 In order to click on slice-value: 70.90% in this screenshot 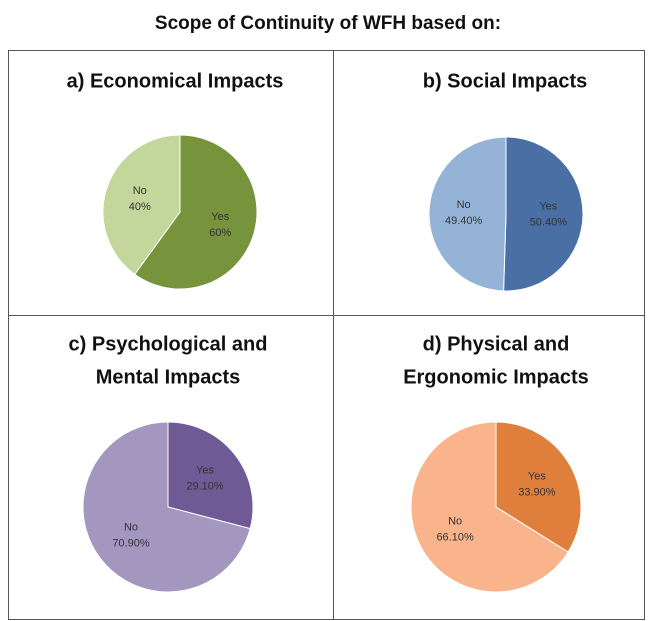, I will do `click(131, 543)`.